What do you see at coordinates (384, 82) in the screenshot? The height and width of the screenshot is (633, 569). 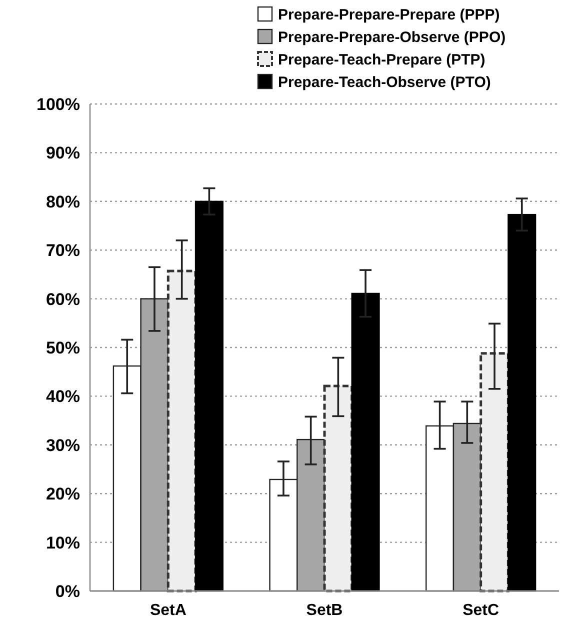 I see `legend-label: Prepare-Teach-Observe (PTO)` at bounding box center [384, 82].